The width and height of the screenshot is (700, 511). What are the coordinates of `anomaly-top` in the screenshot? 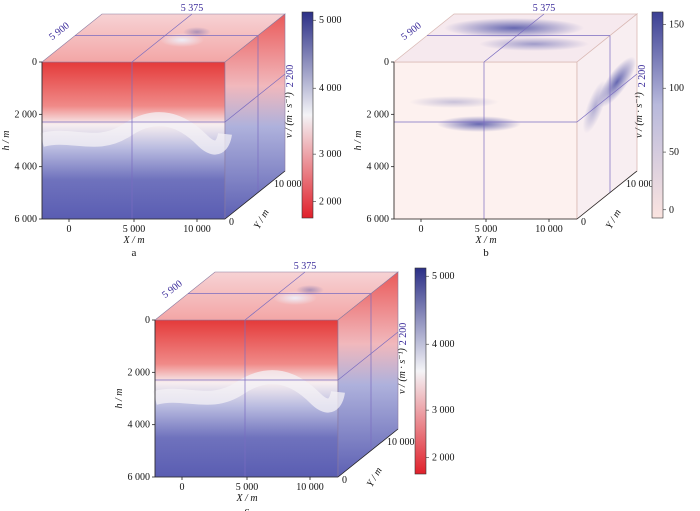 It's located at (514, 28).